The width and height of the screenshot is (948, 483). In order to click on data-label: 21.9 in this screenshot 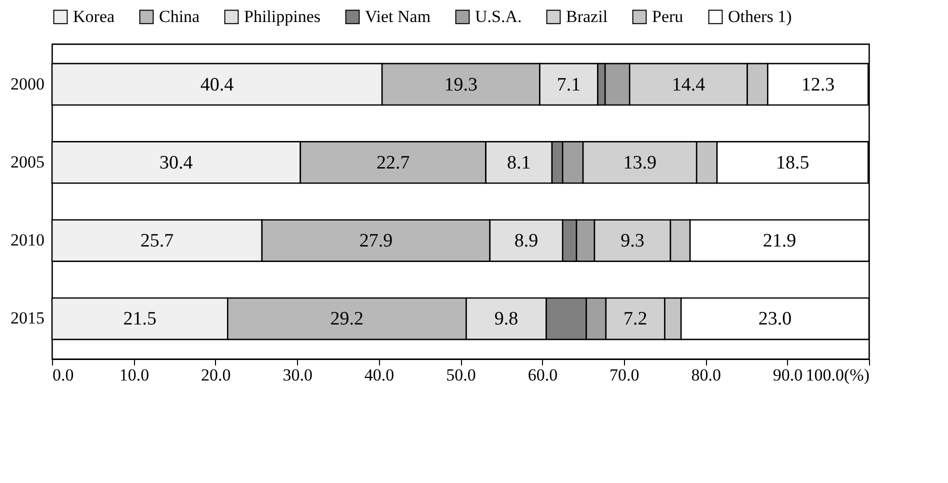, I will do `click(779, 241)`.